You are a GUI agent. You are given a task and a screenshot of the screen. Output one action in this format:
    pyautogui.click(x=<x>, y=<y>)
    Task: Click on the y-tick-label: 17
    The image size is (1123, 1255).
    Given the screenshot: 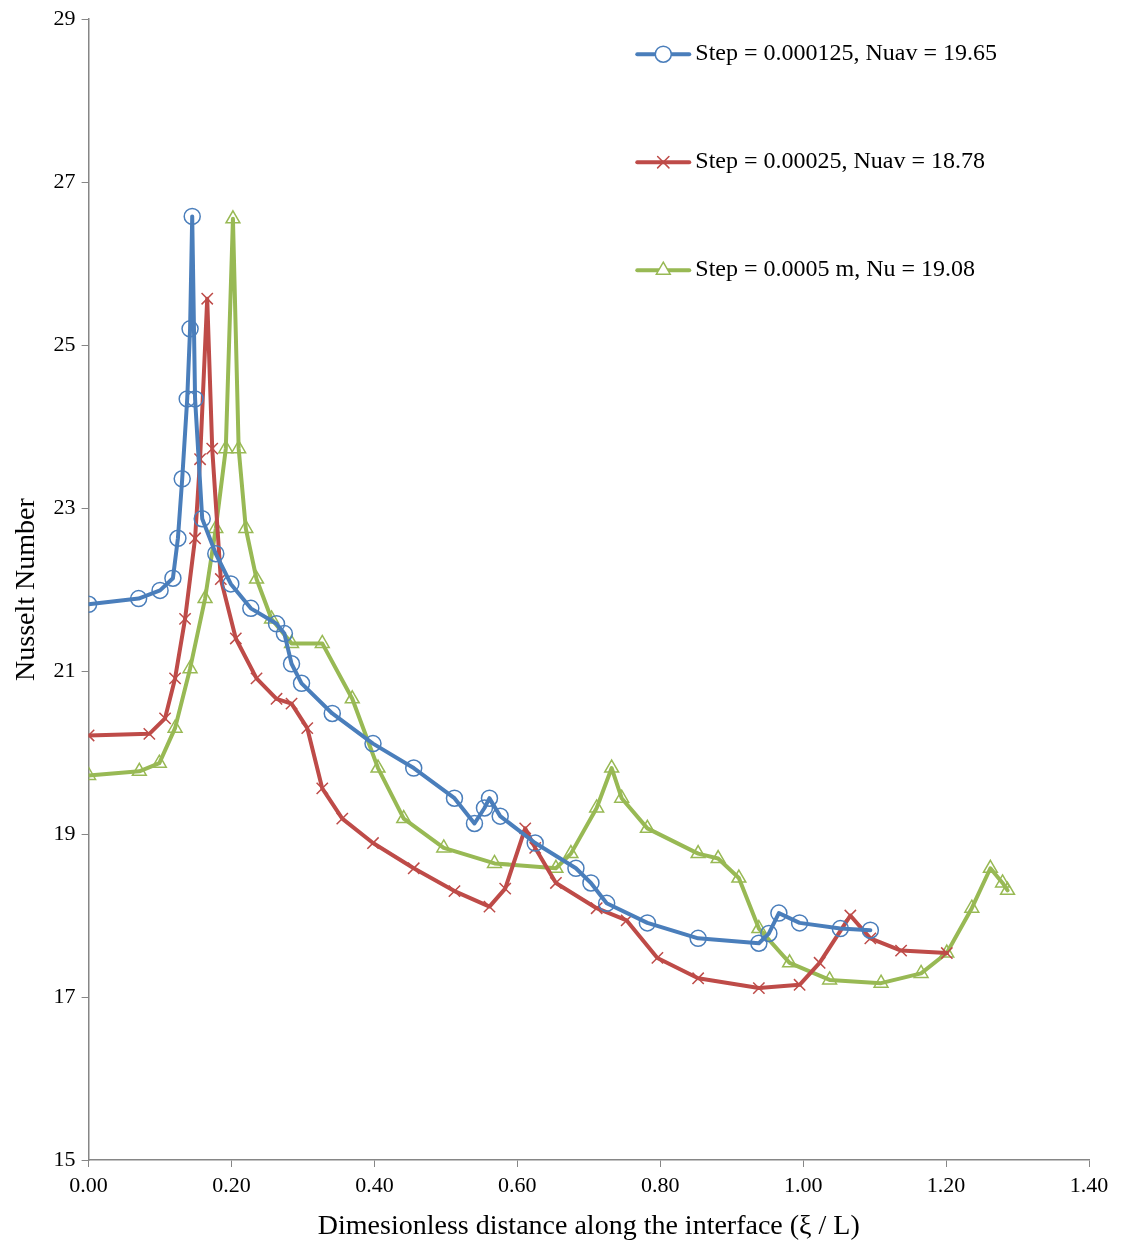 What is the action you would take?
    pyautogui.click(x=64, y=995)
    